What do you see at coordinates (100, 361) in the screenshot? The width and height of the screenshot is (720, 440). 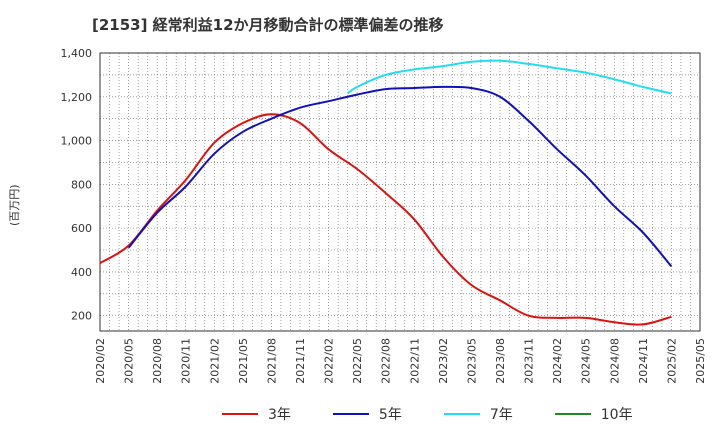 I see `x-tick-label: 2020/02` at bounding box center [100, 361].